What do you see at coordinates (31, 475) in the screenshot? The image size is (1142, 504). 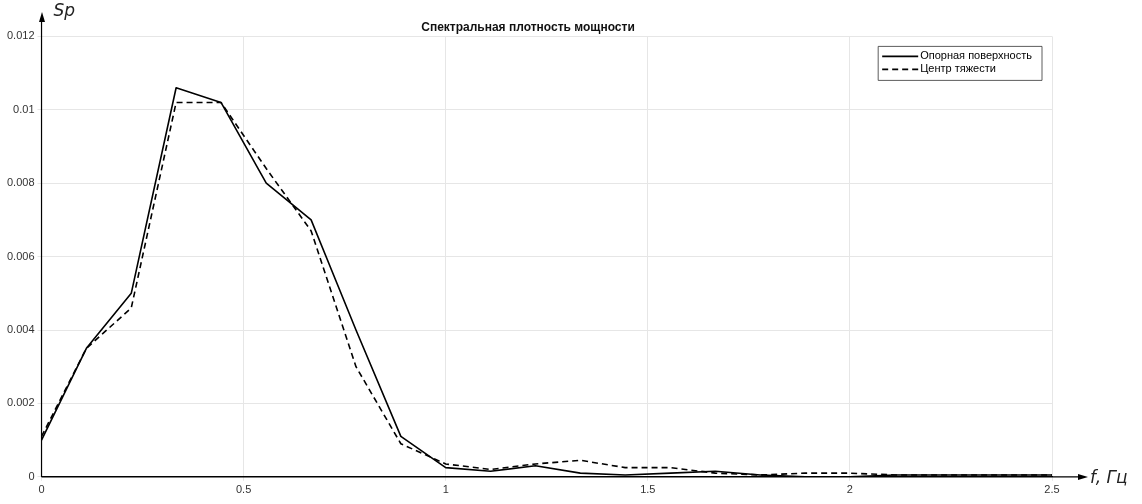 I see `y-tick-label: 0` at bounding box center [31, 475].